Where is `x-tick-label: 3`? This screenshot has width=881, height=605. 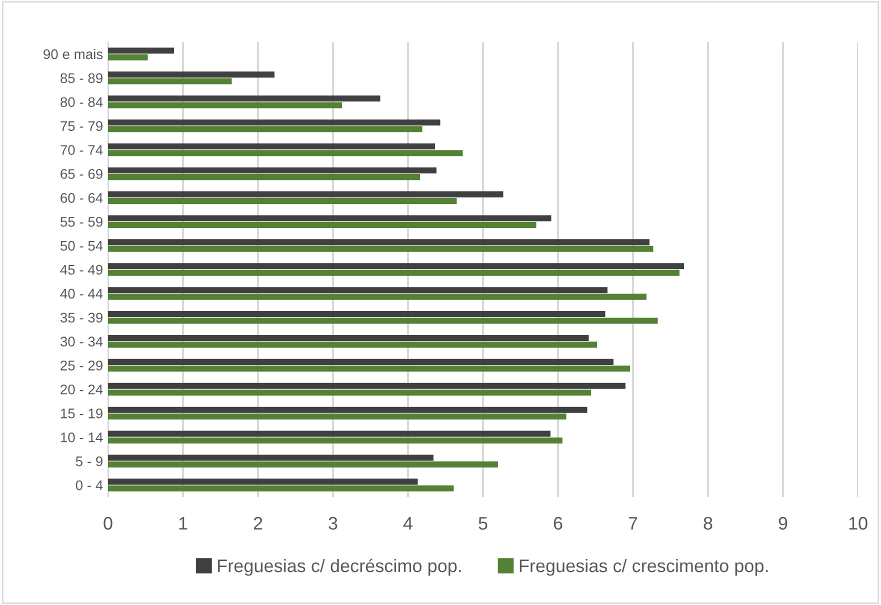
x-tick-label: 3 is located at coordinates (333, 523).